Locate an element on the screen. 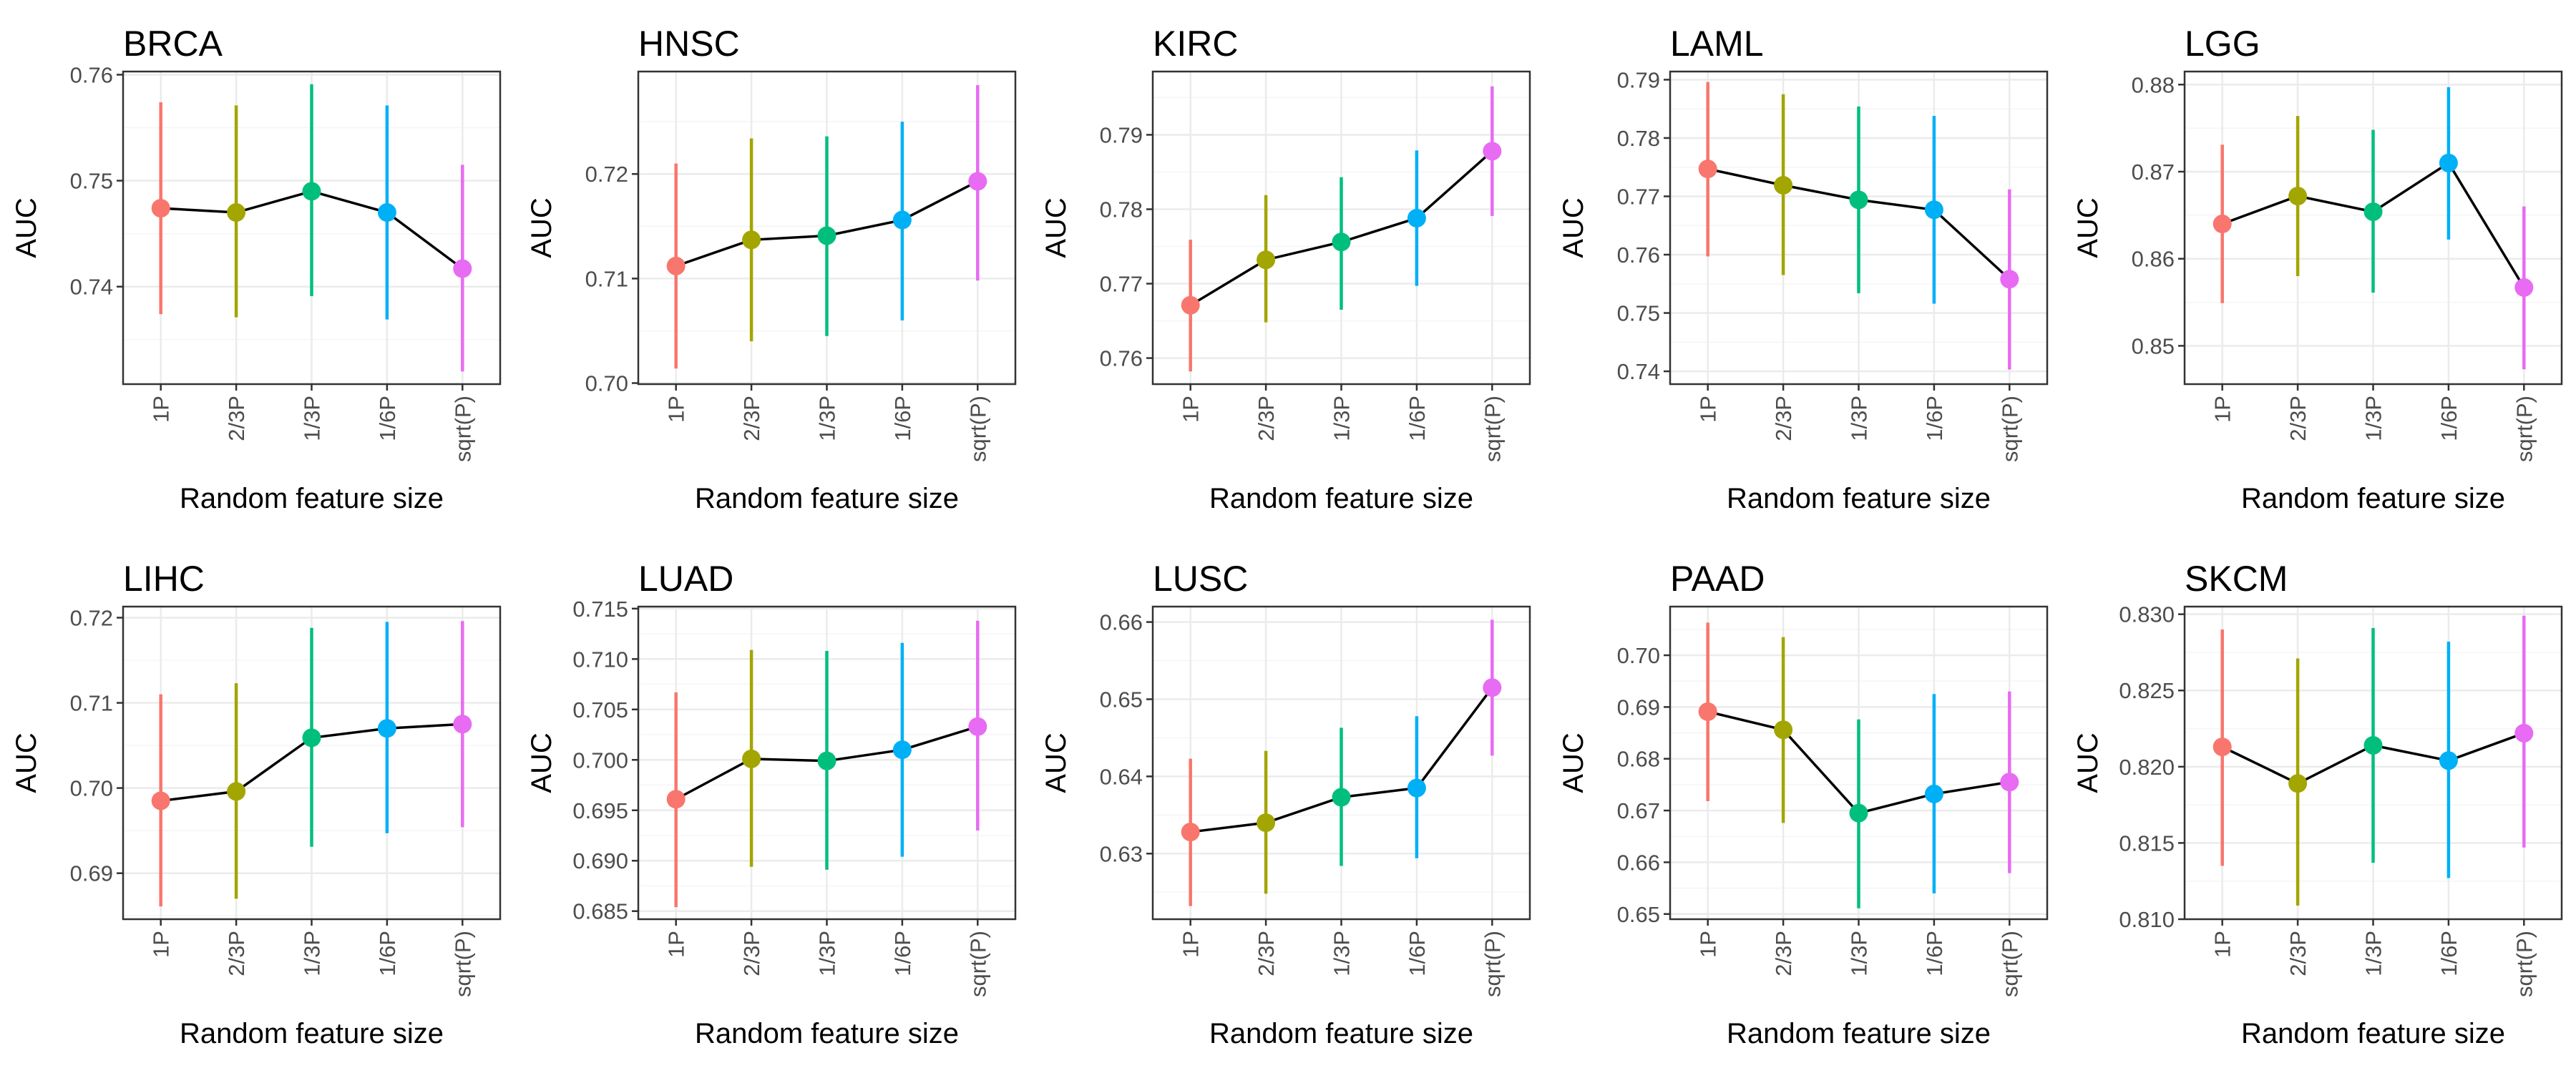  y-tick-label: 0.63 is located at coordinates (1121, 853).